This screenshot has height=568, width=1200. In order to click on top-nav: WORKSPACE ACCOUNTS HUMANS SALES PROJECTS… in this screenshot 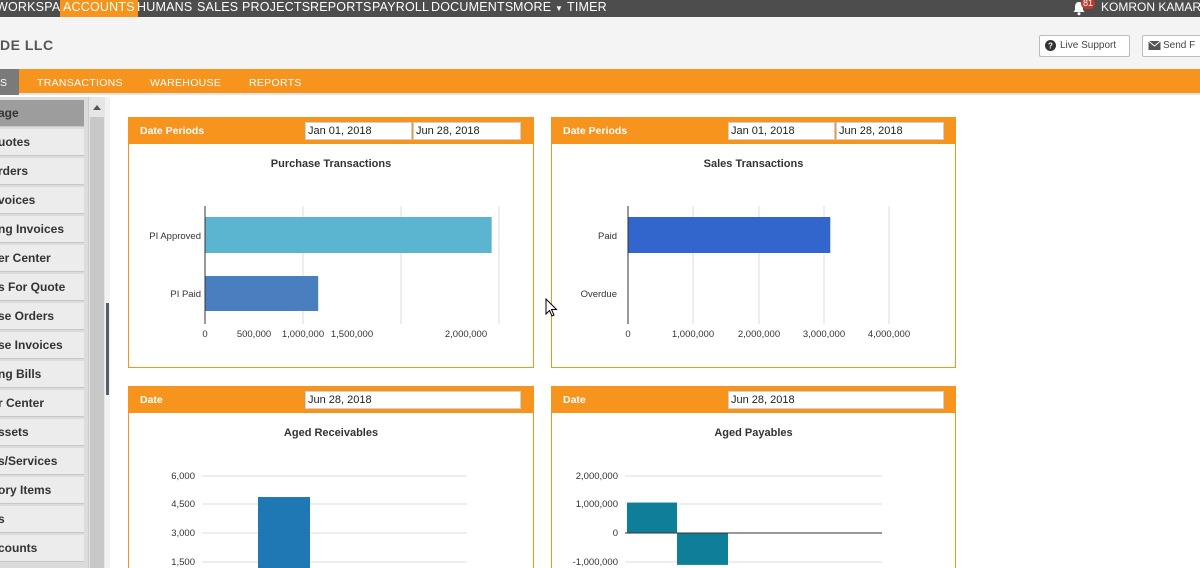, I will do `click(600, 8)`.